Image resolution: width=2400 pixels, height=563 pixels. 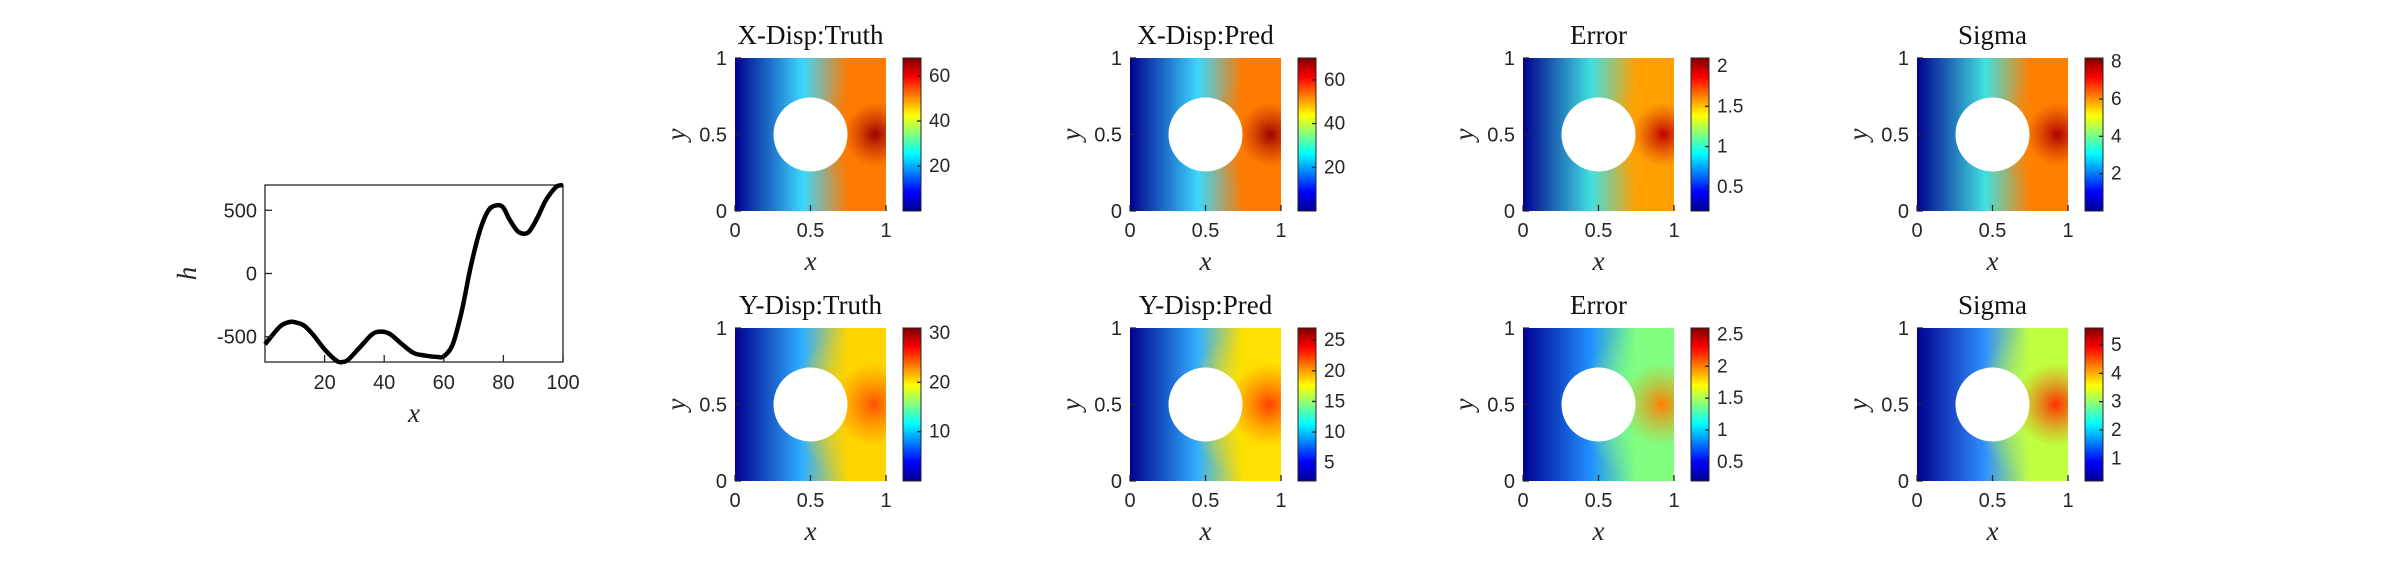 What do you see at coordinates (1730, 398) in the screenshot?
I see `colorbar-tick-label: 1.5` at bounding box center [1730, 398].